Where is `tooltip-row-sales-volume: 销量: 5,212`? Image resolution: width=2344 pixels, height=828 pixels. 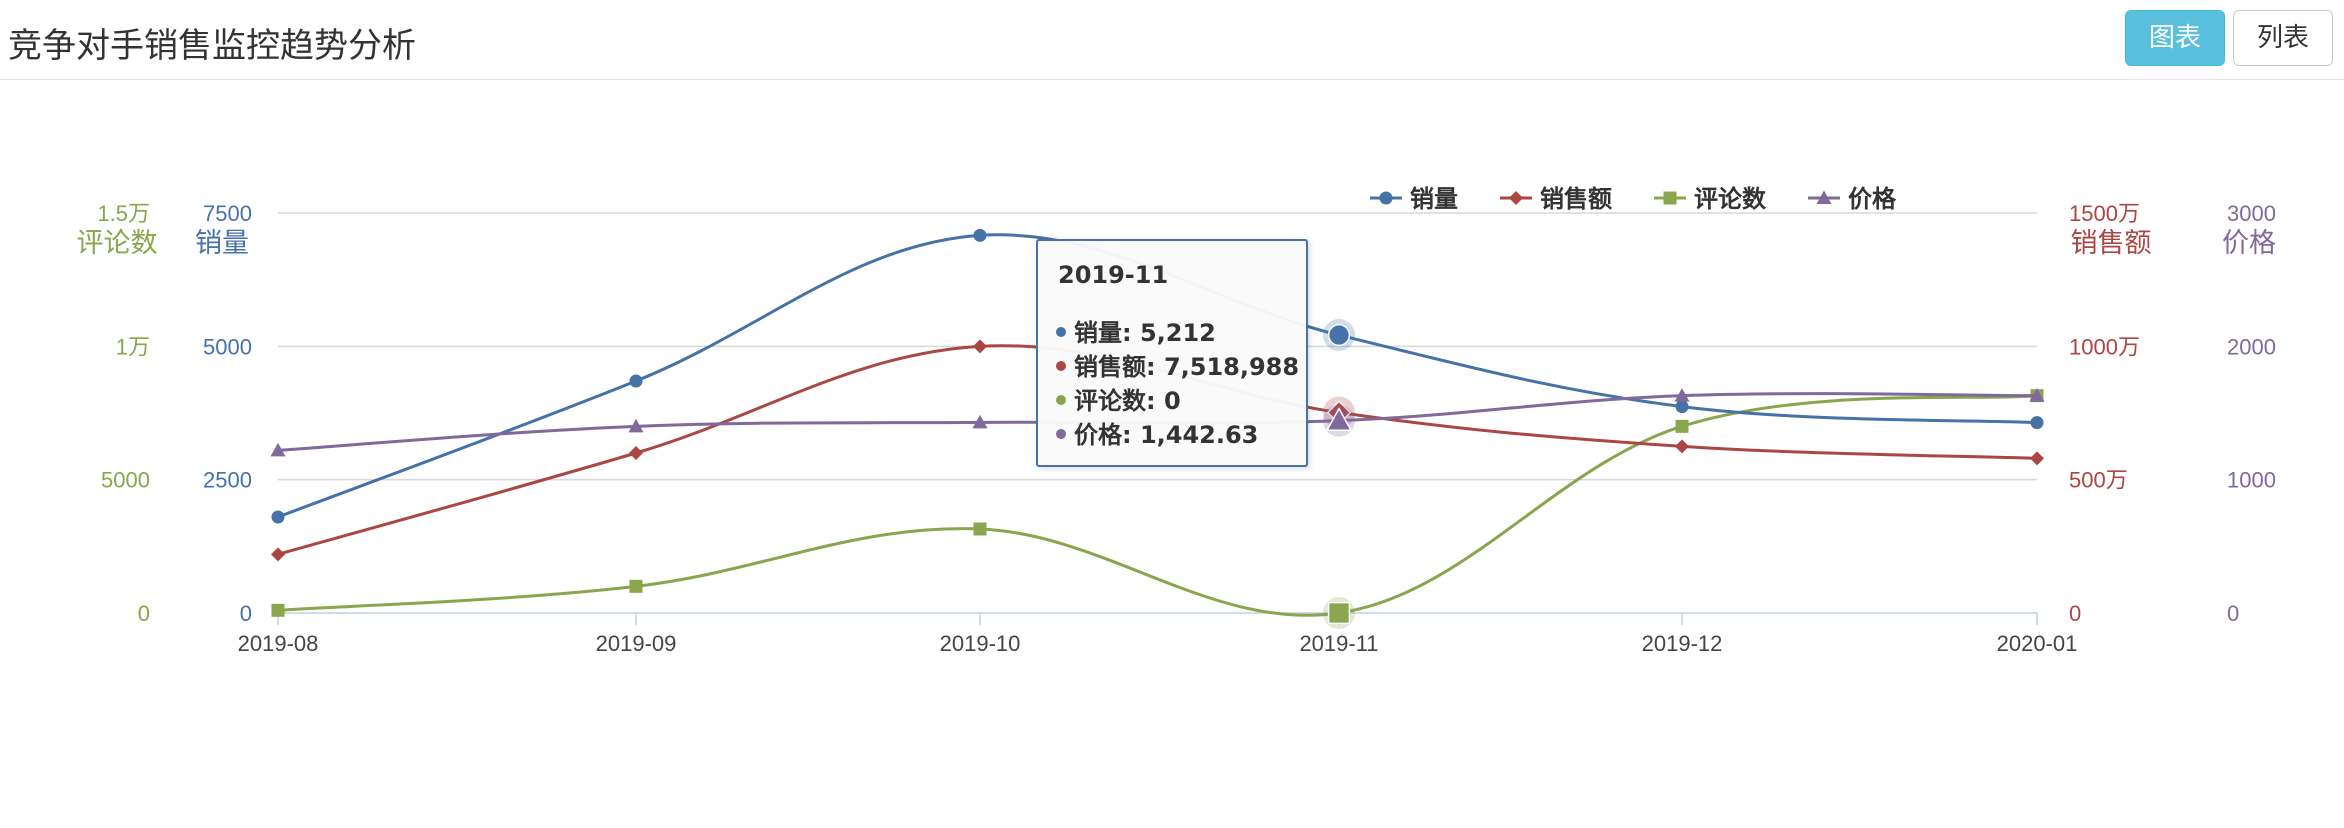
tooltip-row-sales-volume: 销量: 5,212 is located at coordinates (1136, 330).